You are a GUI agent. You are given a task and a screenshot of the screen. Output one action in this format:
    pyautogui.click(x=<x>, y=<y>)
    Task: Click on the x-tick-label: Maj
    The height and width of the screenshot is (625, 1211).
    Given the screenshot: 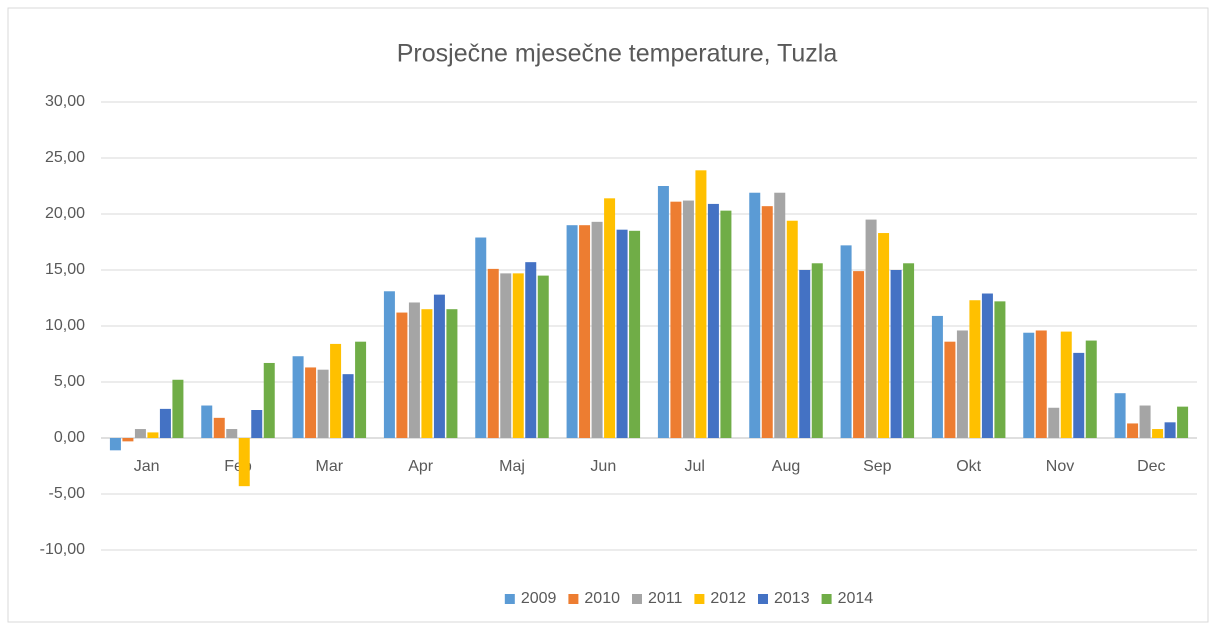 What is the action you would take?
    pyautogui.click(x=512, y=466)
    